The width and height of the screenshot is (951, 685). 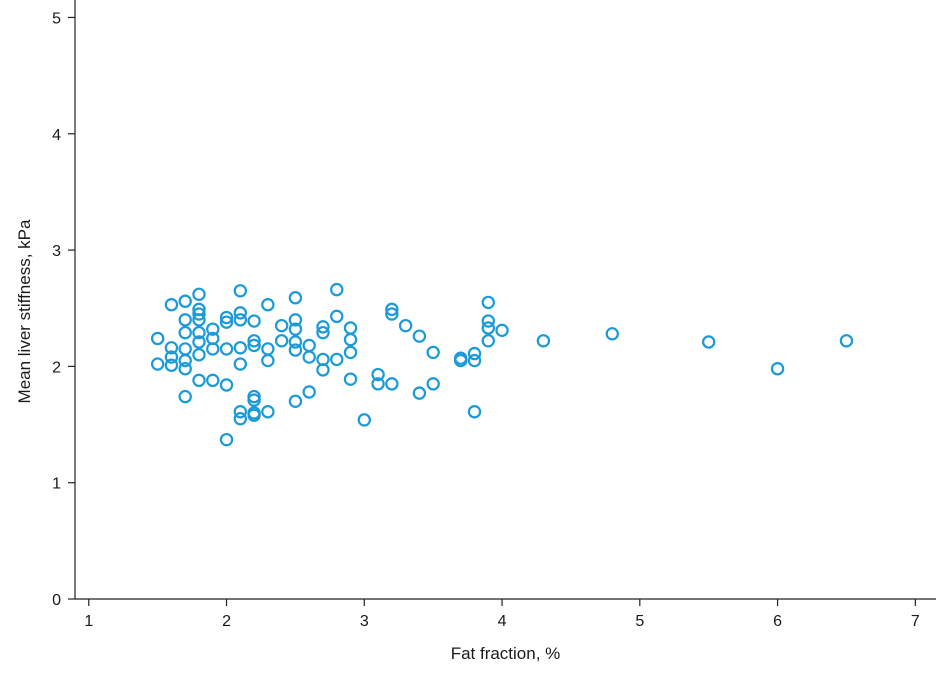 What do you see at coordinates (639, 621) in the screenshot?
I see `x-tick-label: 5` at bounding box center [639, 621].